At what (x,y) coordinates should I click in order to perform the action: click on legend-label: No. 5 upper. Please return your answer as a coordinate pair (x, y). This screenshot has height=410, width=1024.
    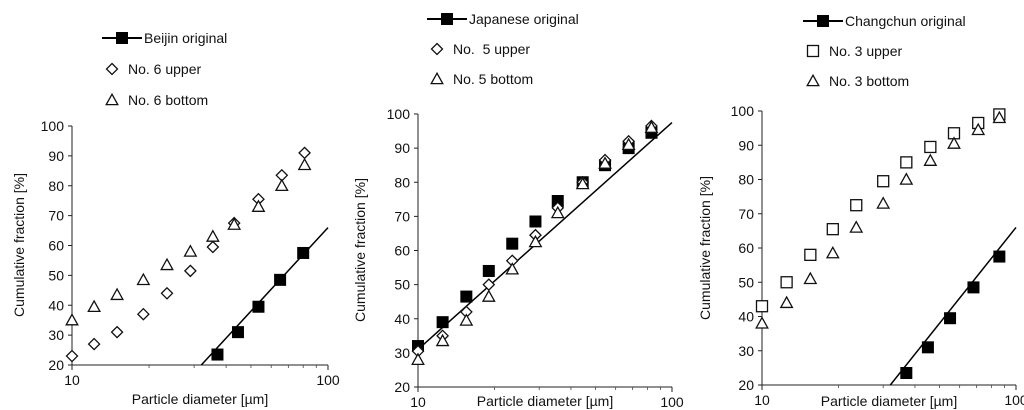
    Looking at the image, I should click on (491, 49).